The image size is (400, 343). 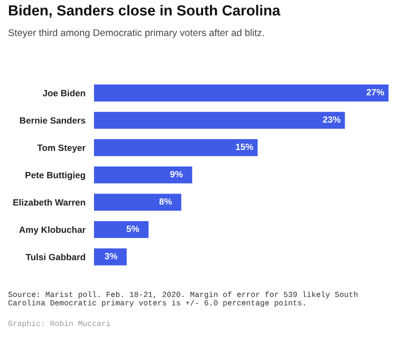 What do you see at coordinates (56, 257) in the screenshot?
I see `y-tick-label: Tulsi Gabbard` at bounding box center [56, 257].